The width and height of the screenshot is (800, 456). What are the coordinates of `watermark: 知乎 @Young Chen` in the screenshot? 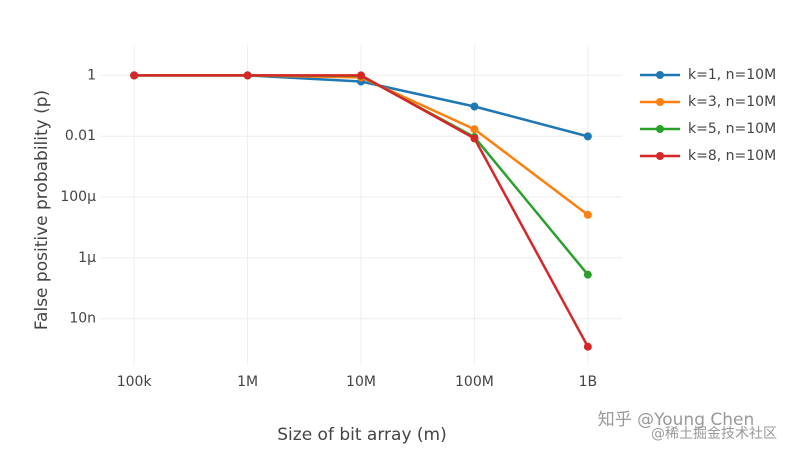 It's located at (676, 420).